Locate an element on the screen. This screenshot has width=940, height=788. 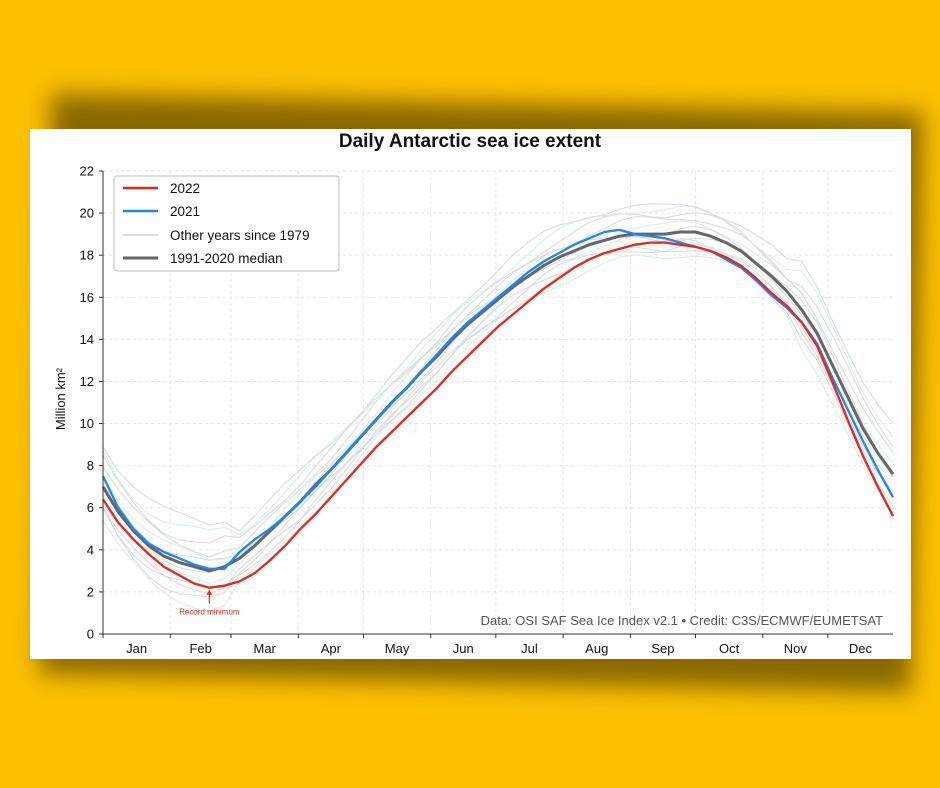
x-tick-label: Apr is located at coordinates (331, 648).